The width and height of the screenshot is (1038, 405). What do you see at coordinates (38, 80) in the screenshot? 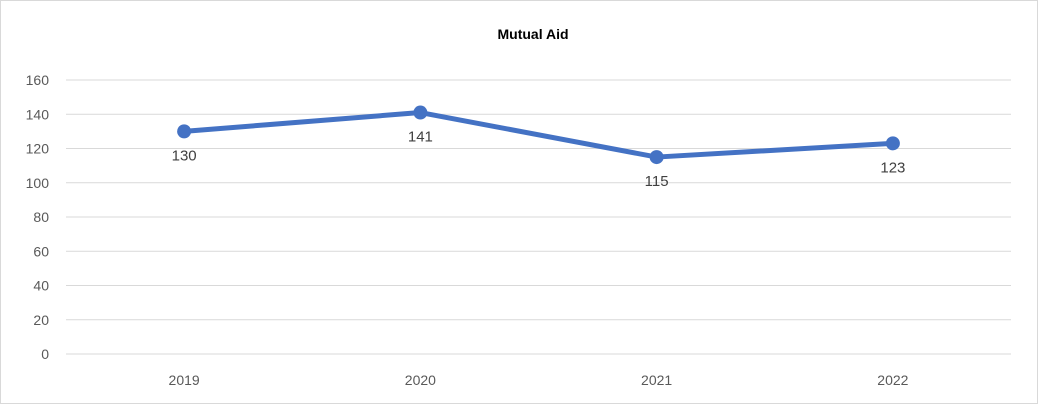
I see `y-tick-label: 160` at bounding box center [38, 80].